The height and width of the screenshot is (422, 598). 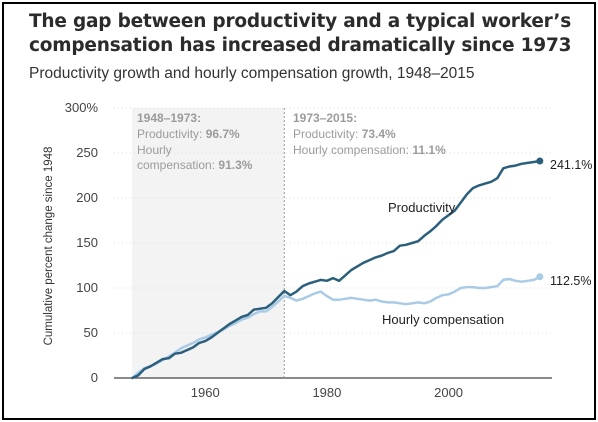 I want to click on series-label-productivity: Productivity, so click(x=422, y=207).